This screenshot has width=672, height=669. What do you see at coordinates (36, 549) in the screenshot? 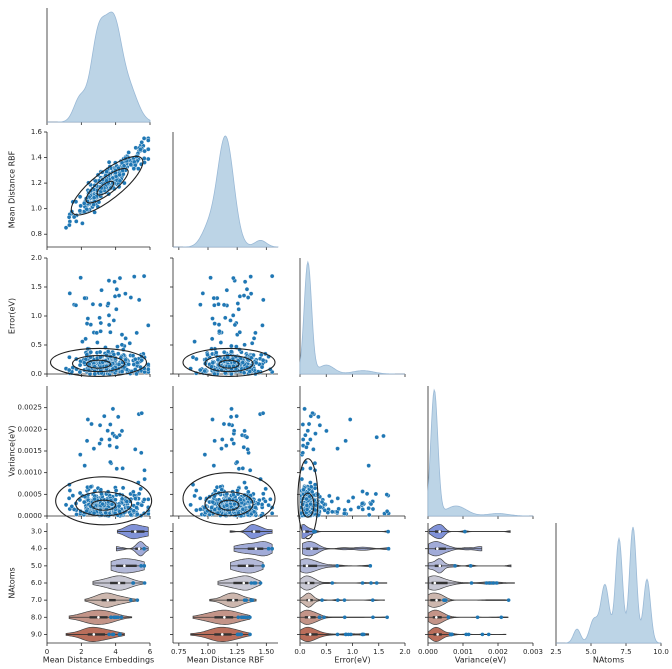
I see `y-tick-label: 4.0` at bounding box center [36, 549].